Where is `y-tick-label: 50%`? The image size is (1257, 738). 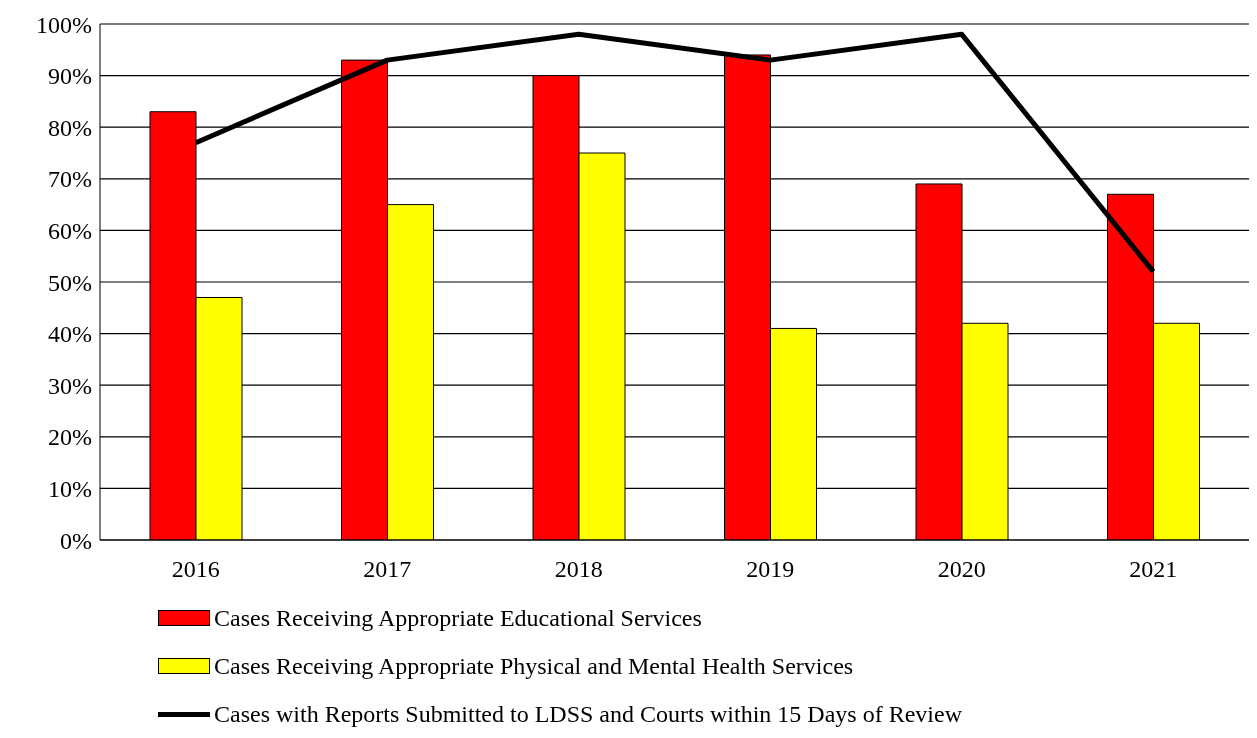
y-tick-label: 50% is located at coordinates (70, 282).